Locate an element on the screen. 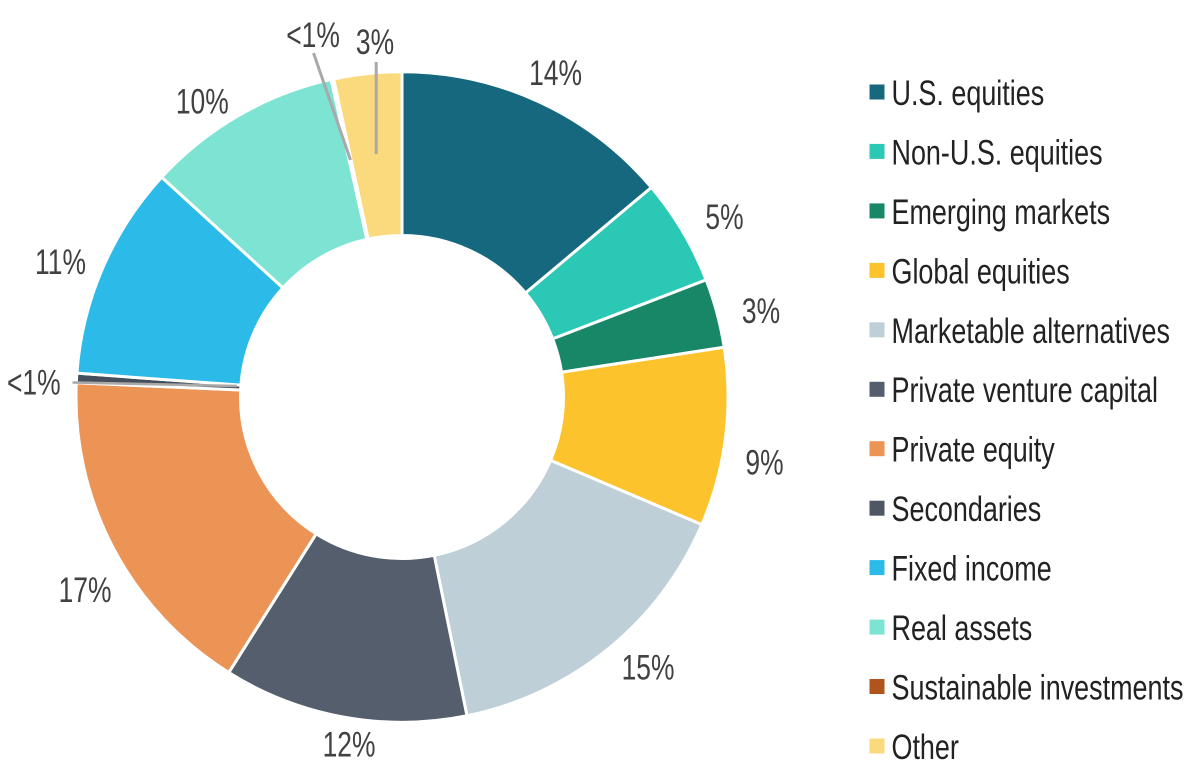  svg-text: Emerging markets is located at coordinates (1001, 212).